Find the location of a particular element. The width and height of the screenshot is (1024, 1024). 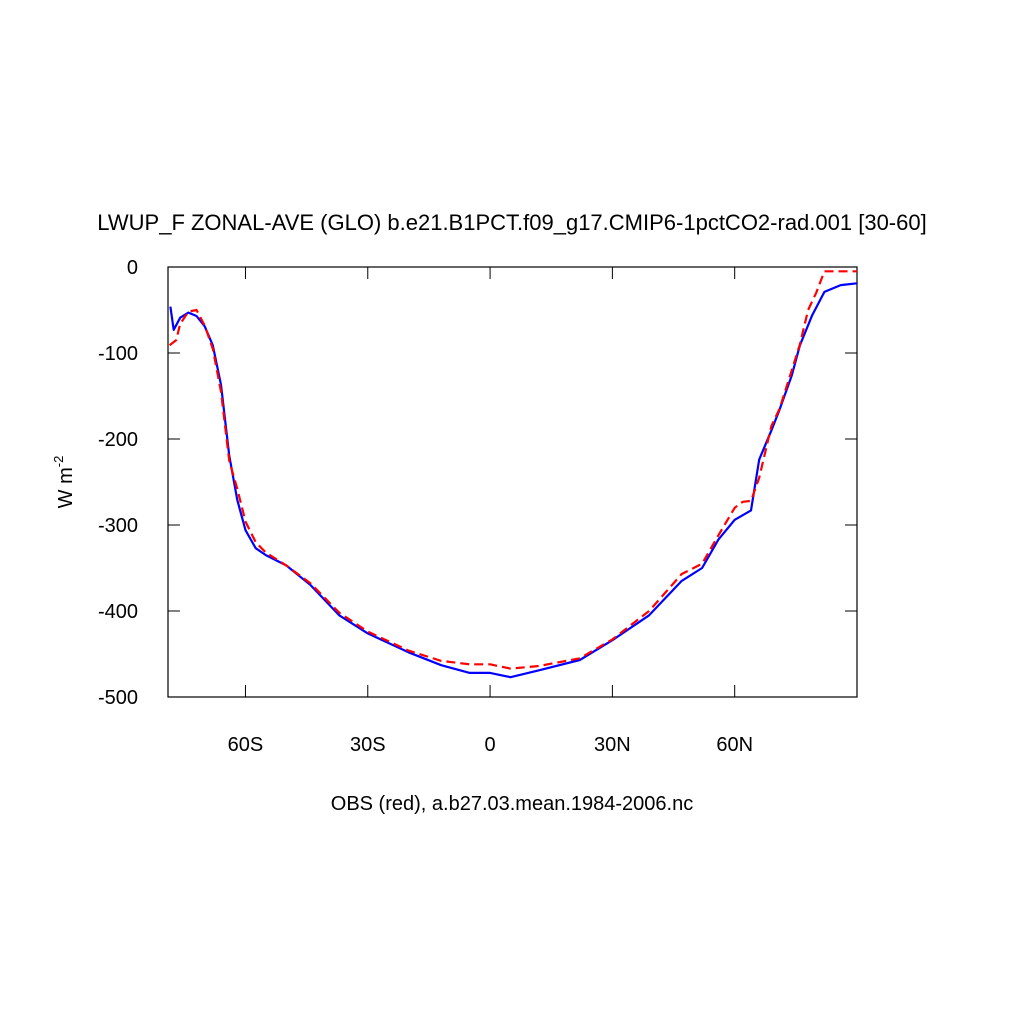

x-tick-label: 30S is located at coordinates (368, 745).